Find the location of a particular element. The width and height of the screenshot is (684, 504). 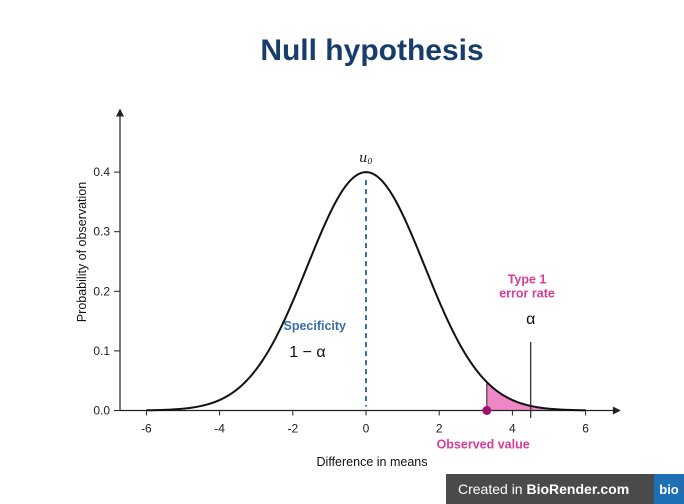

biorender-badge: Created in BioRender.com bio is located at coordinates (565, 489).